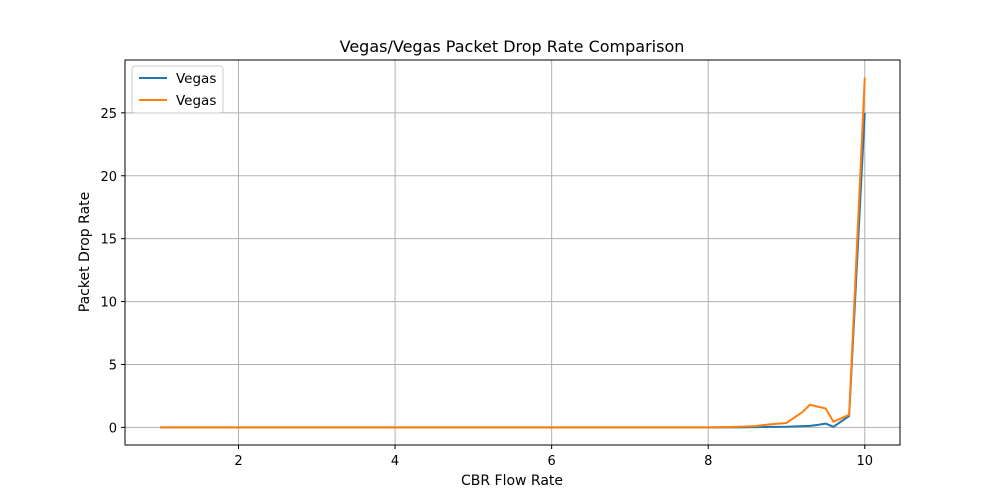 The height and width of the screenshot is (500, 1000). Describe the element at coordinates (113, 428) in the screenshot. I see `y-tick-label: 0` at that location.